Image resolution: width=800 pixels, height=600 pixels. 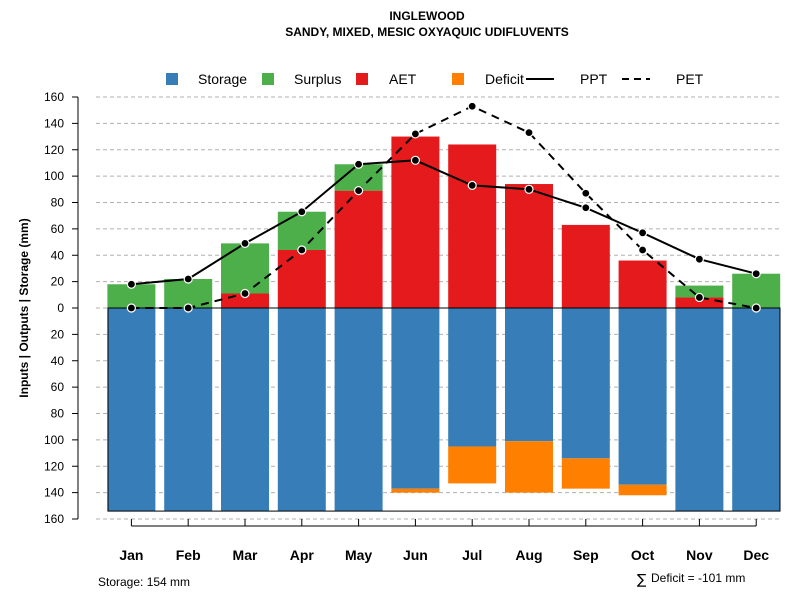 What do you see at coordinates (302, 555) in the screenshot?
I see `x-tick-label: Apr` at bounding box center [302, 555].